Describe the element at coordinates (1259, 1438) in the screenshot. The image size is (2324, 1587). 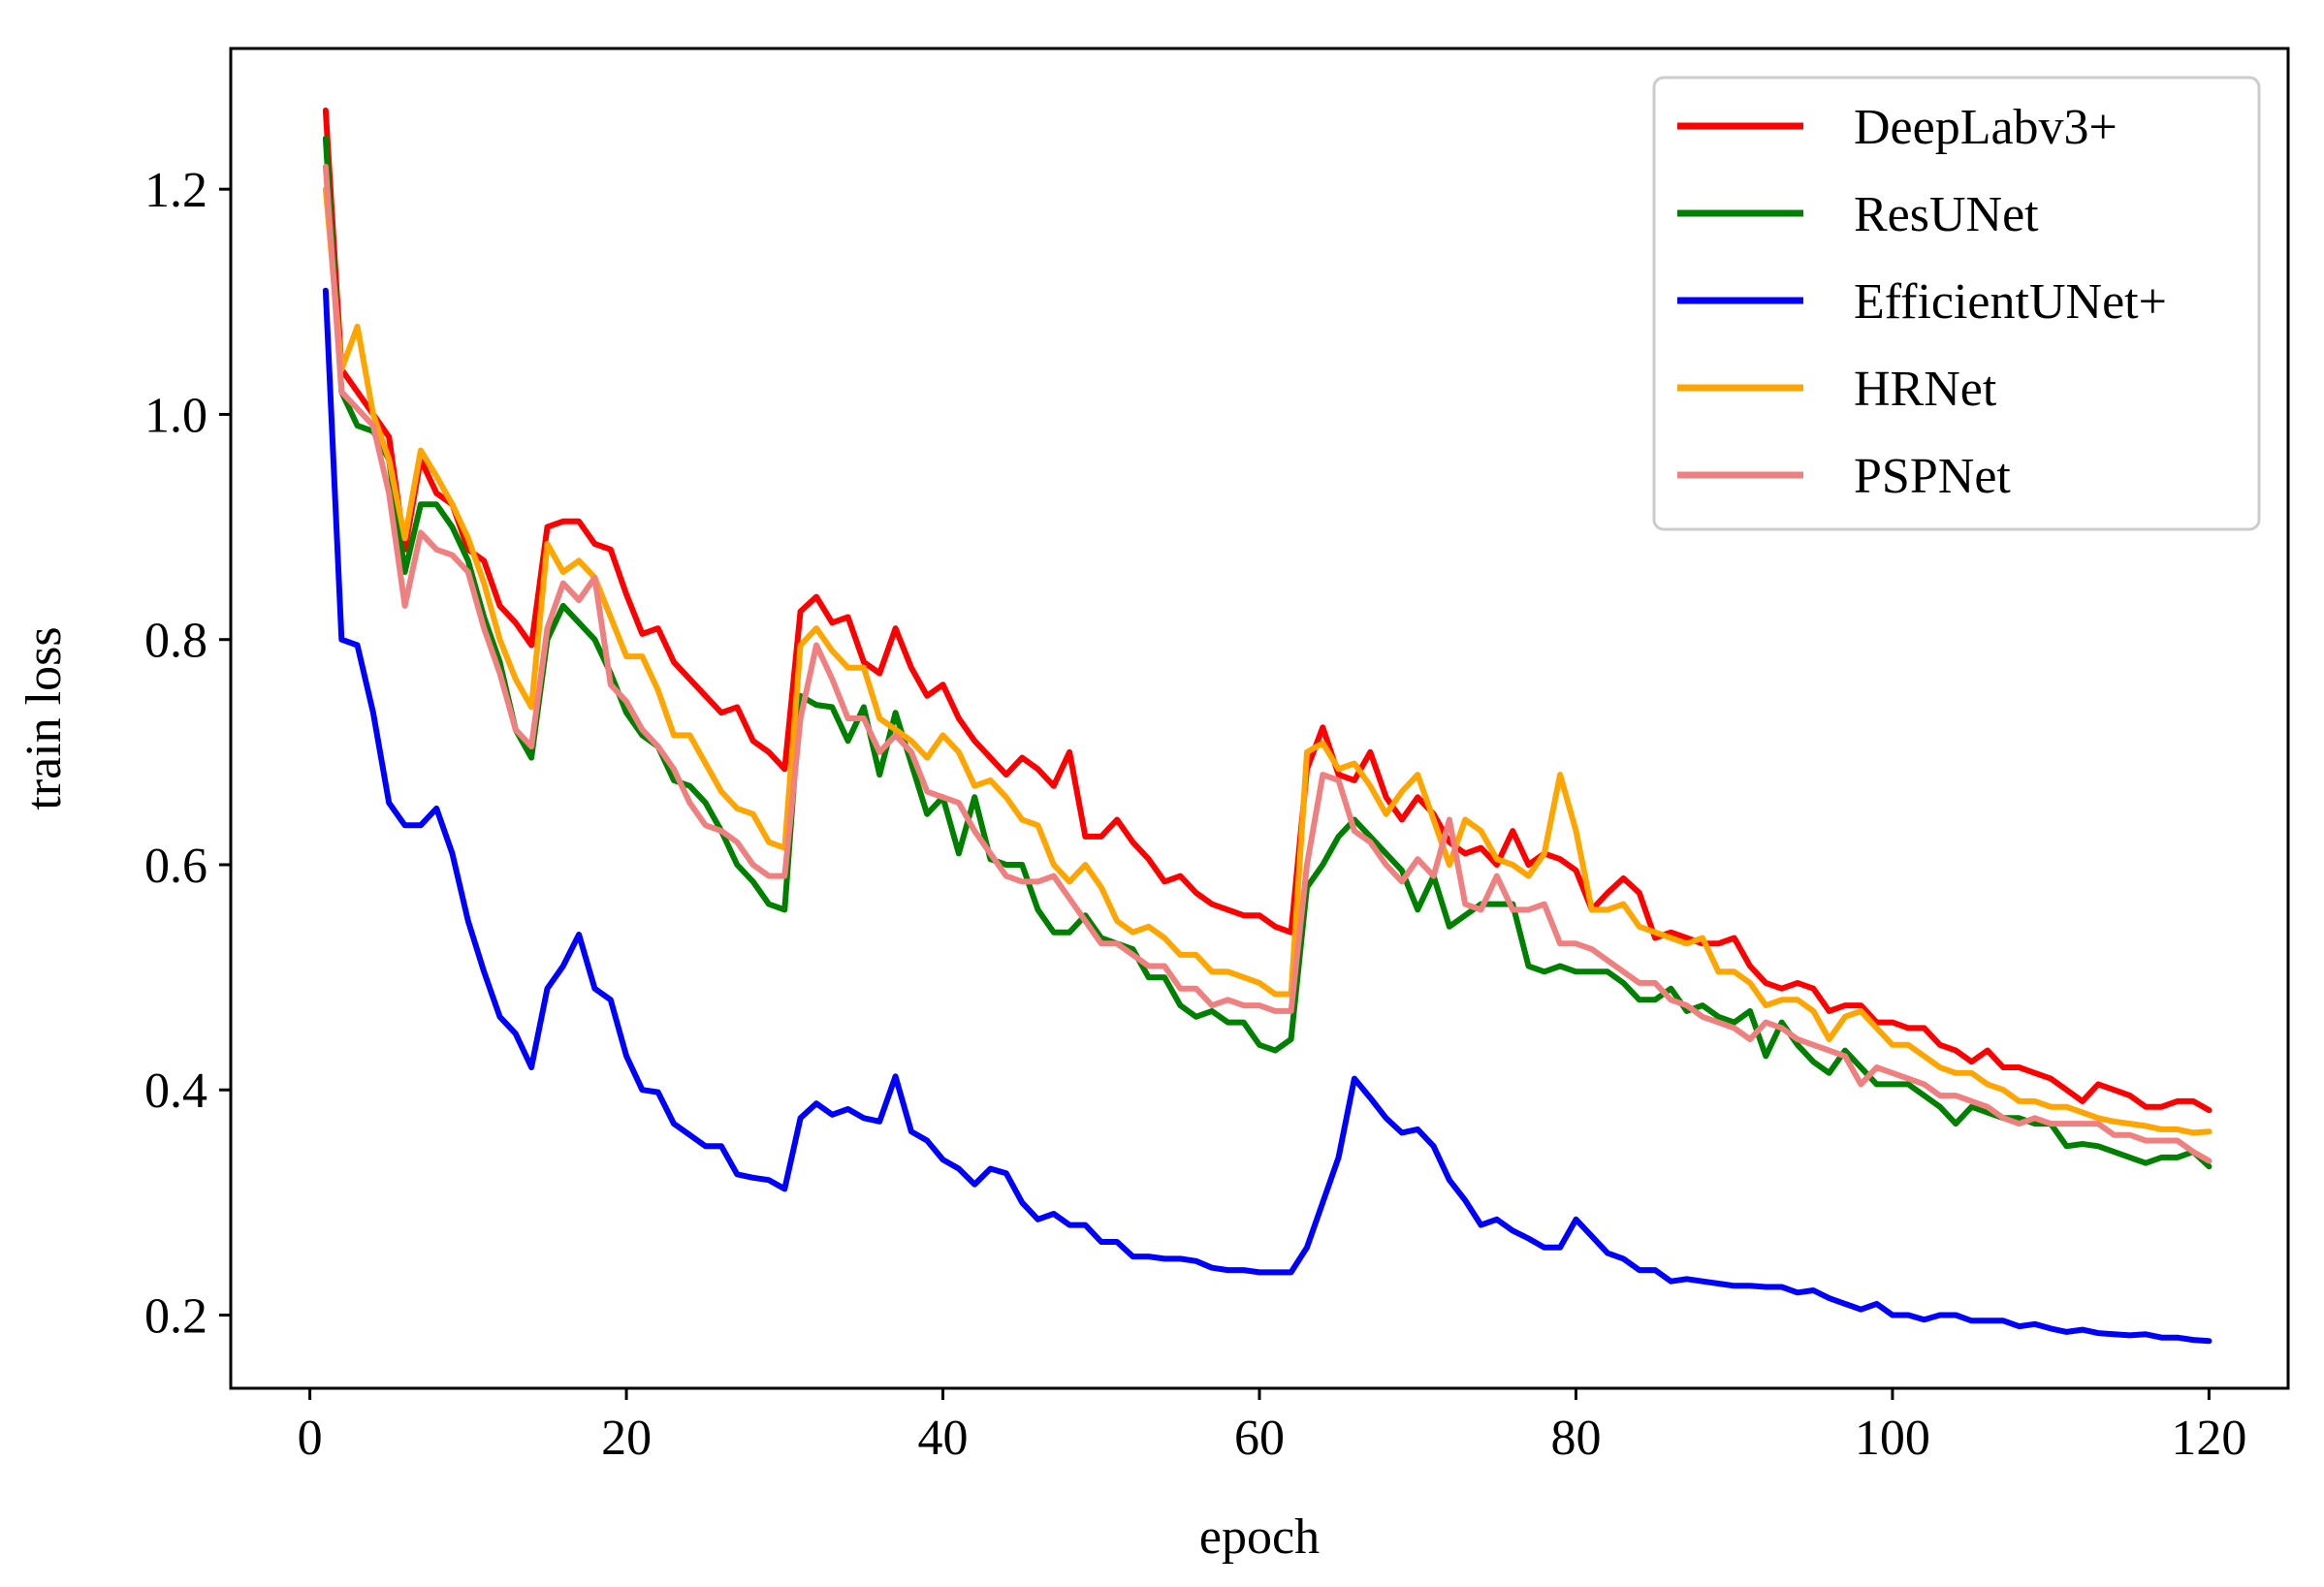
I see `x-tick-label: 60` at that location.